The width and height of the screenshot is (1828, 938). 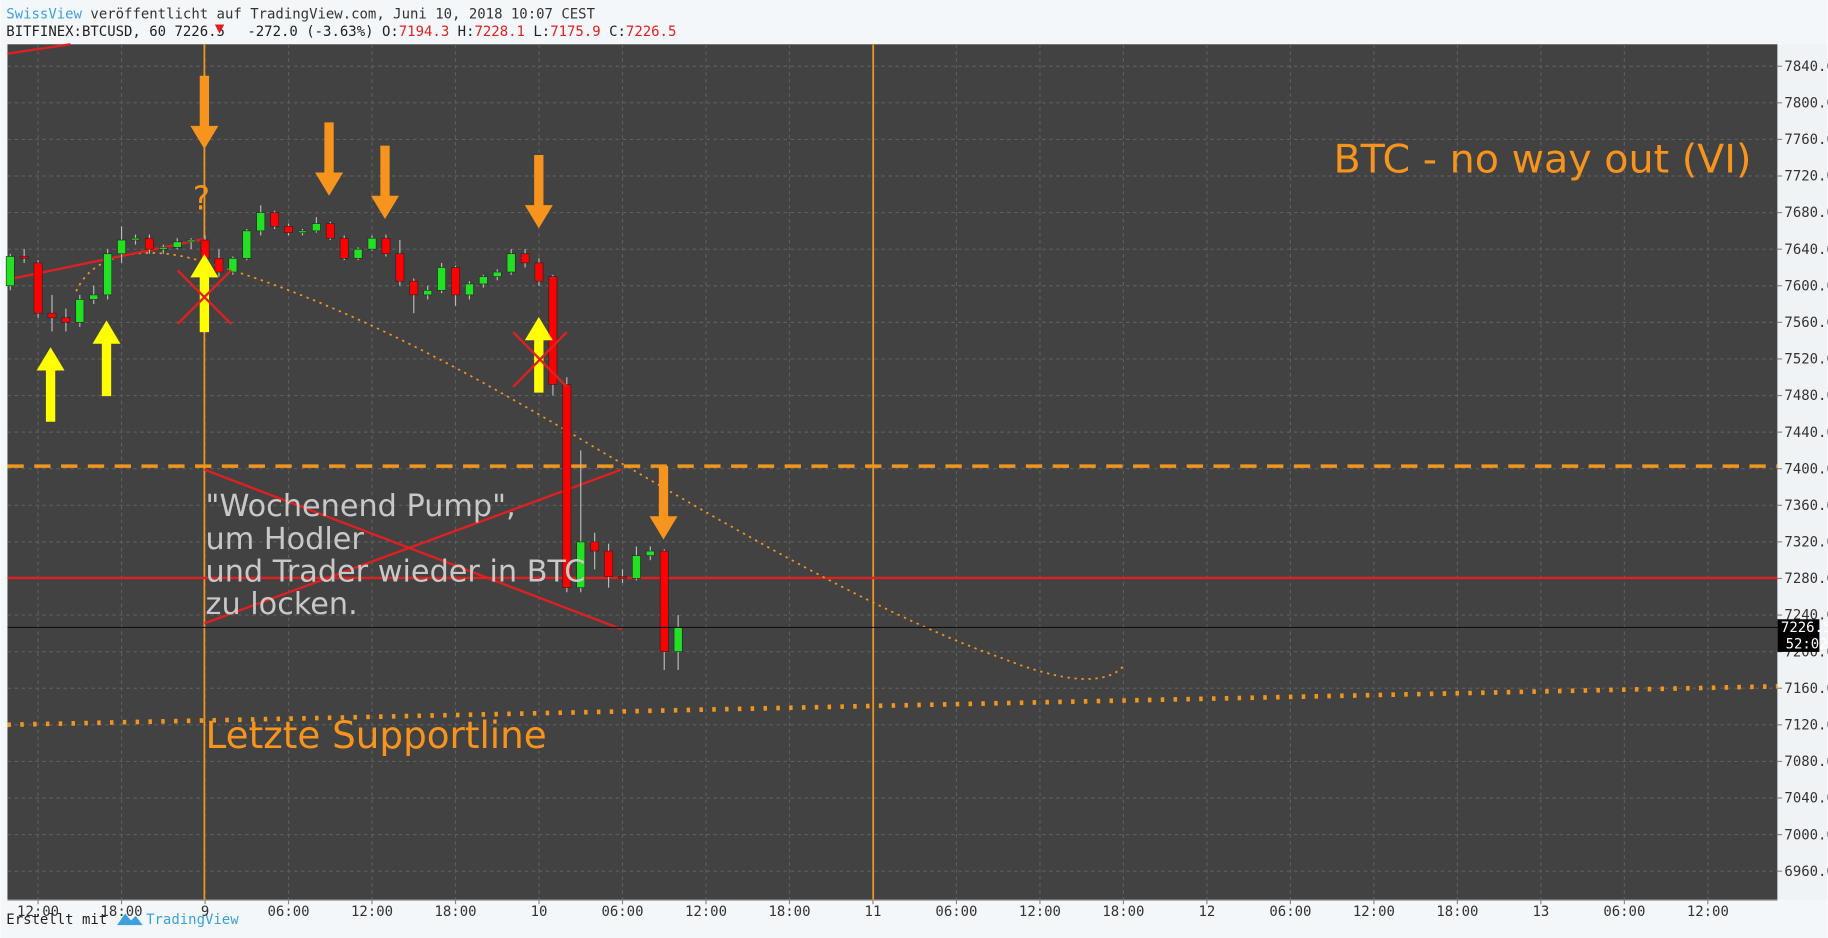 What do you see at coordinates (1806, 762) in the screenshot?
I see `y-tick-label: 7080.0` at bounding box center [1806, 762].